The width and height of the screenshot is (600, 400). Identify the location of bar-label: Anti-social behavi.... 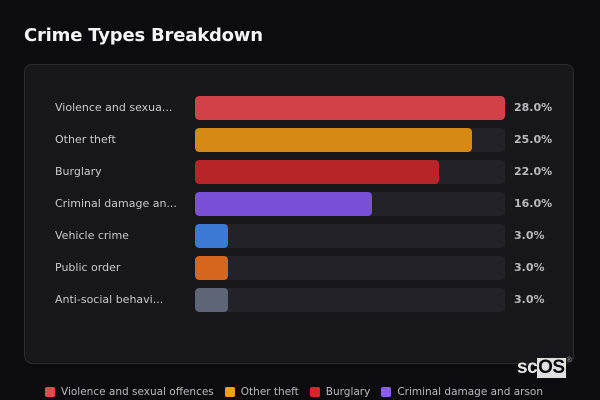
(109, 299).